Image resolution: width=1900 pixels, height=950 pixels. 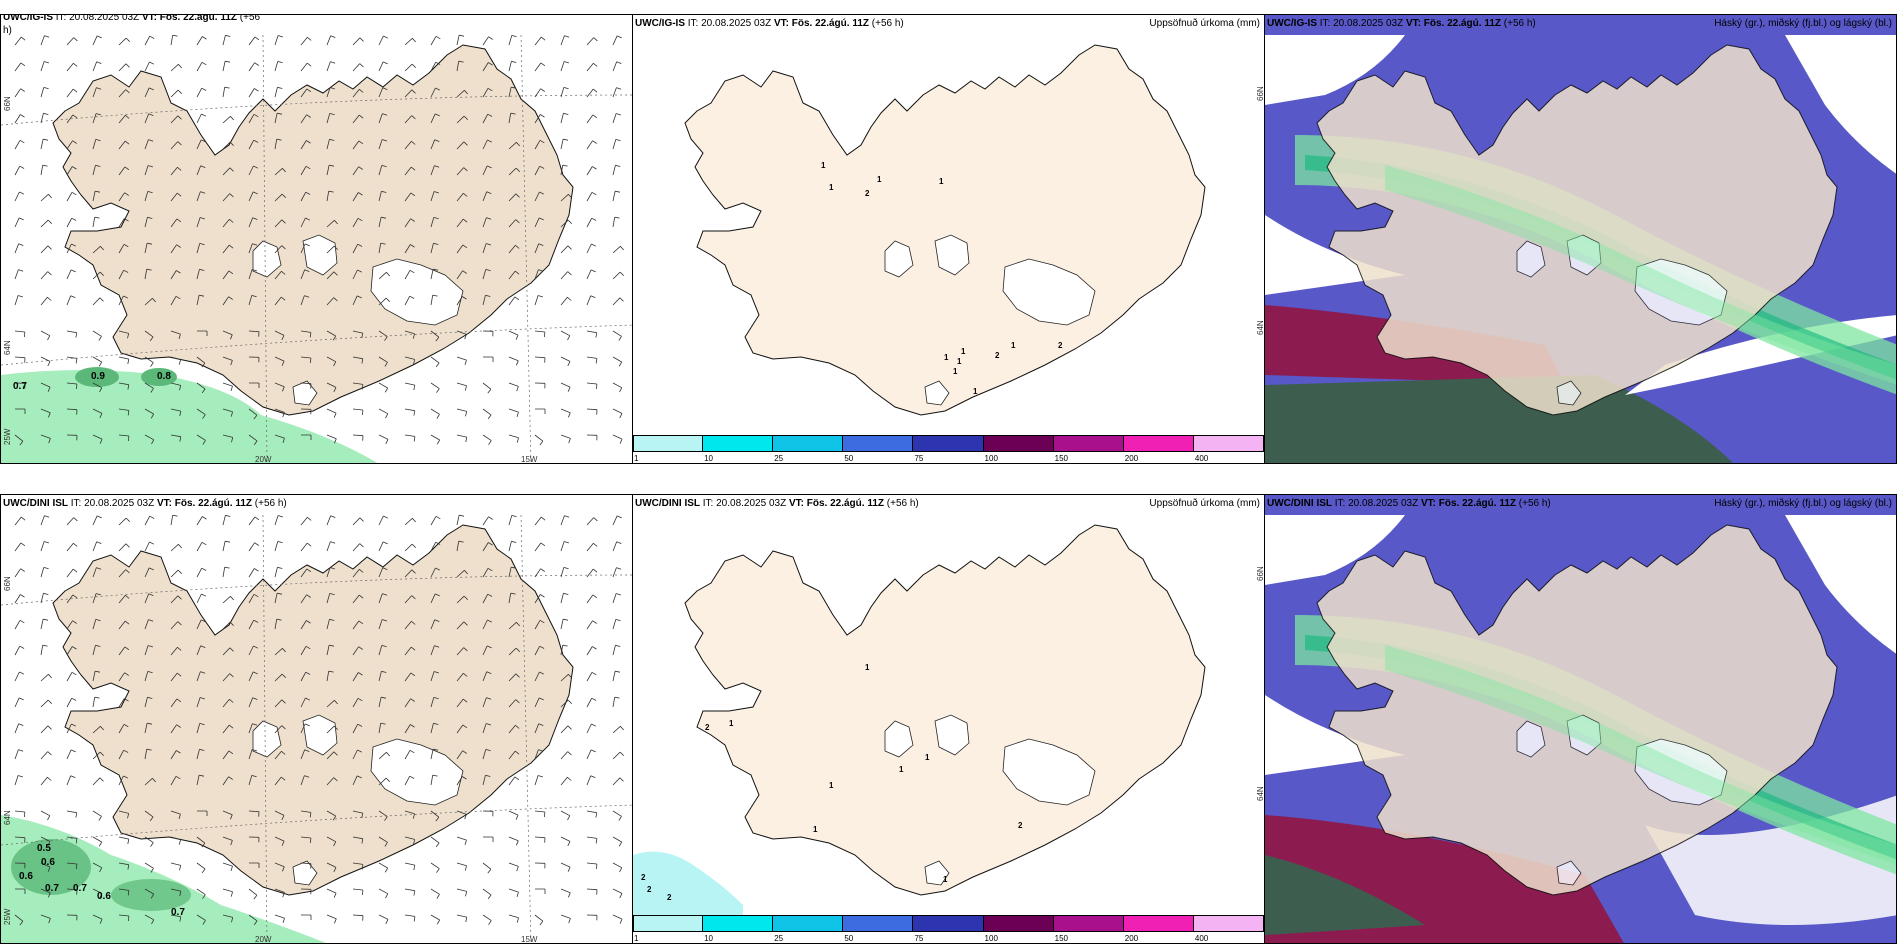 What do you see at coordinates (1428, 503) in the screenshot?
I see `valid-prefix: VT:` at bounding box center [1428, 503].